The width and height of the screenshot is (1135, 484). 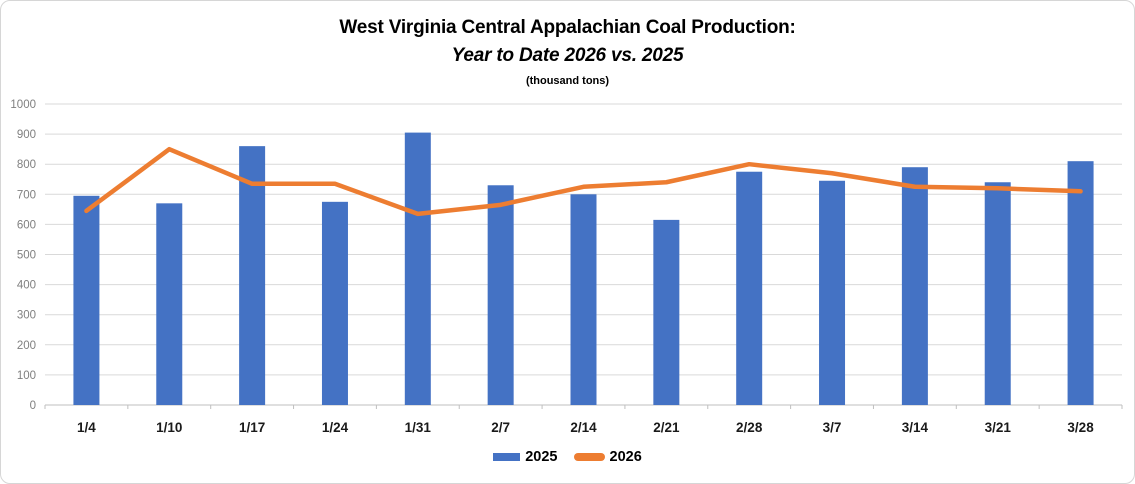 I want to click on bar-2025-3/7, so click(x=832, y=292).